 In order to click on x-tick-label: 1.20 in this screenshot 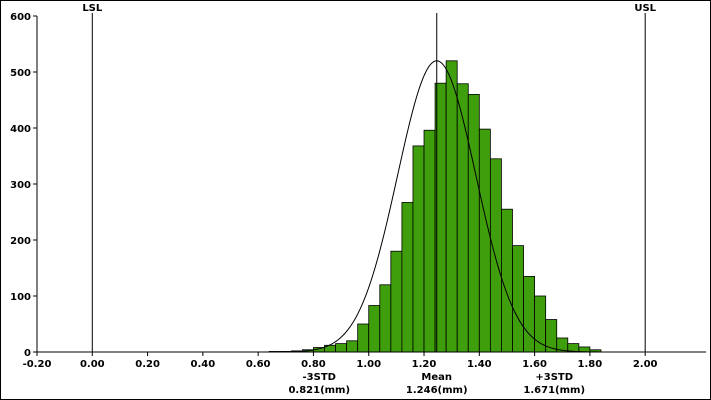, I will do `click(424, 364)`.